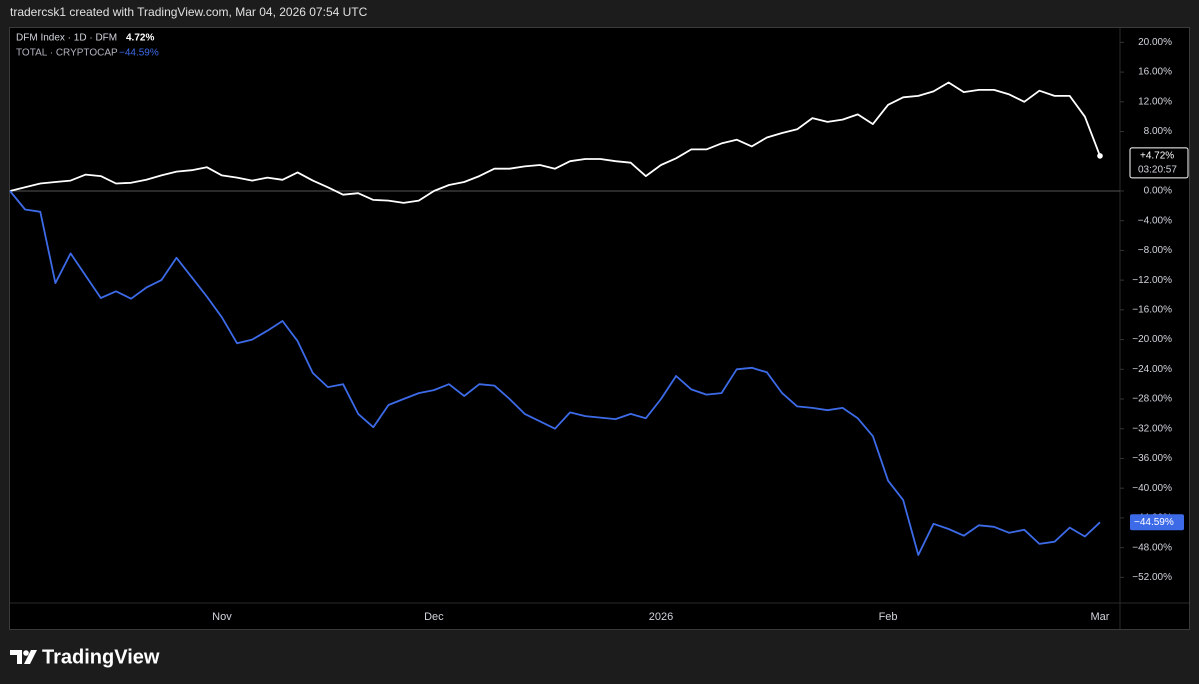 The width and height of the screenshot is (1199, 684). Describe the element at coordinates (1100, 617) in the screenshot. I see `x-tick-label: Mar` at that location.